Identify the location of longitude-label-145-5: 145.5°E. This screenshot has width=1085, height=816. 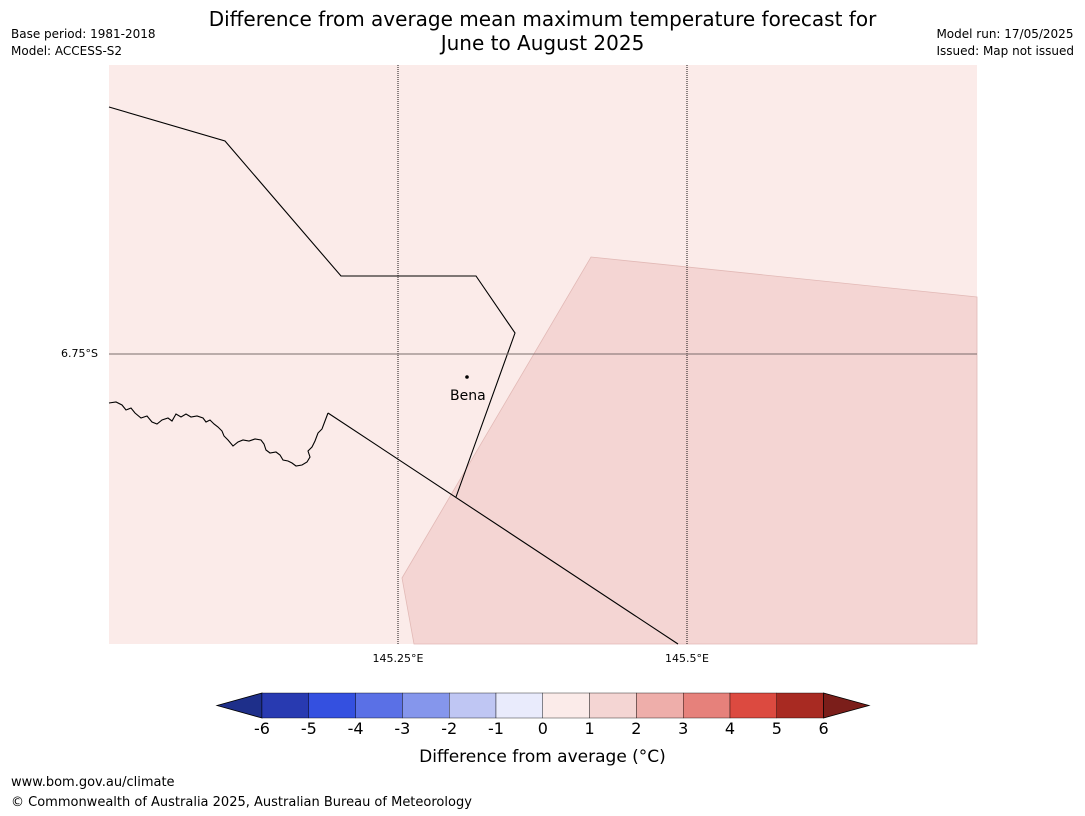
(687, 658).